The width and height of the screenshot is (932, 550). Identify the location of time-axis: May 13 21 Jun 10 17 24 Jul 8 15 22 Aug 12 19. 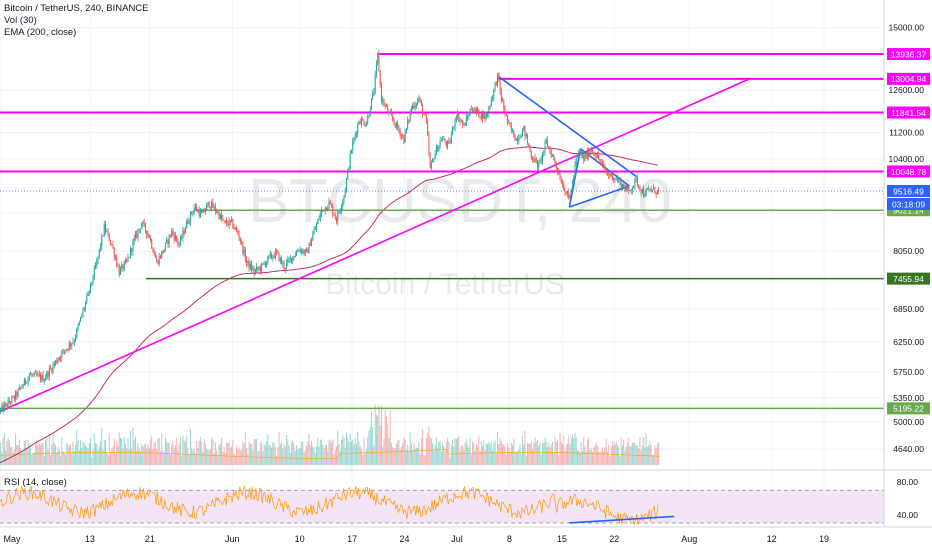
(466, 538).